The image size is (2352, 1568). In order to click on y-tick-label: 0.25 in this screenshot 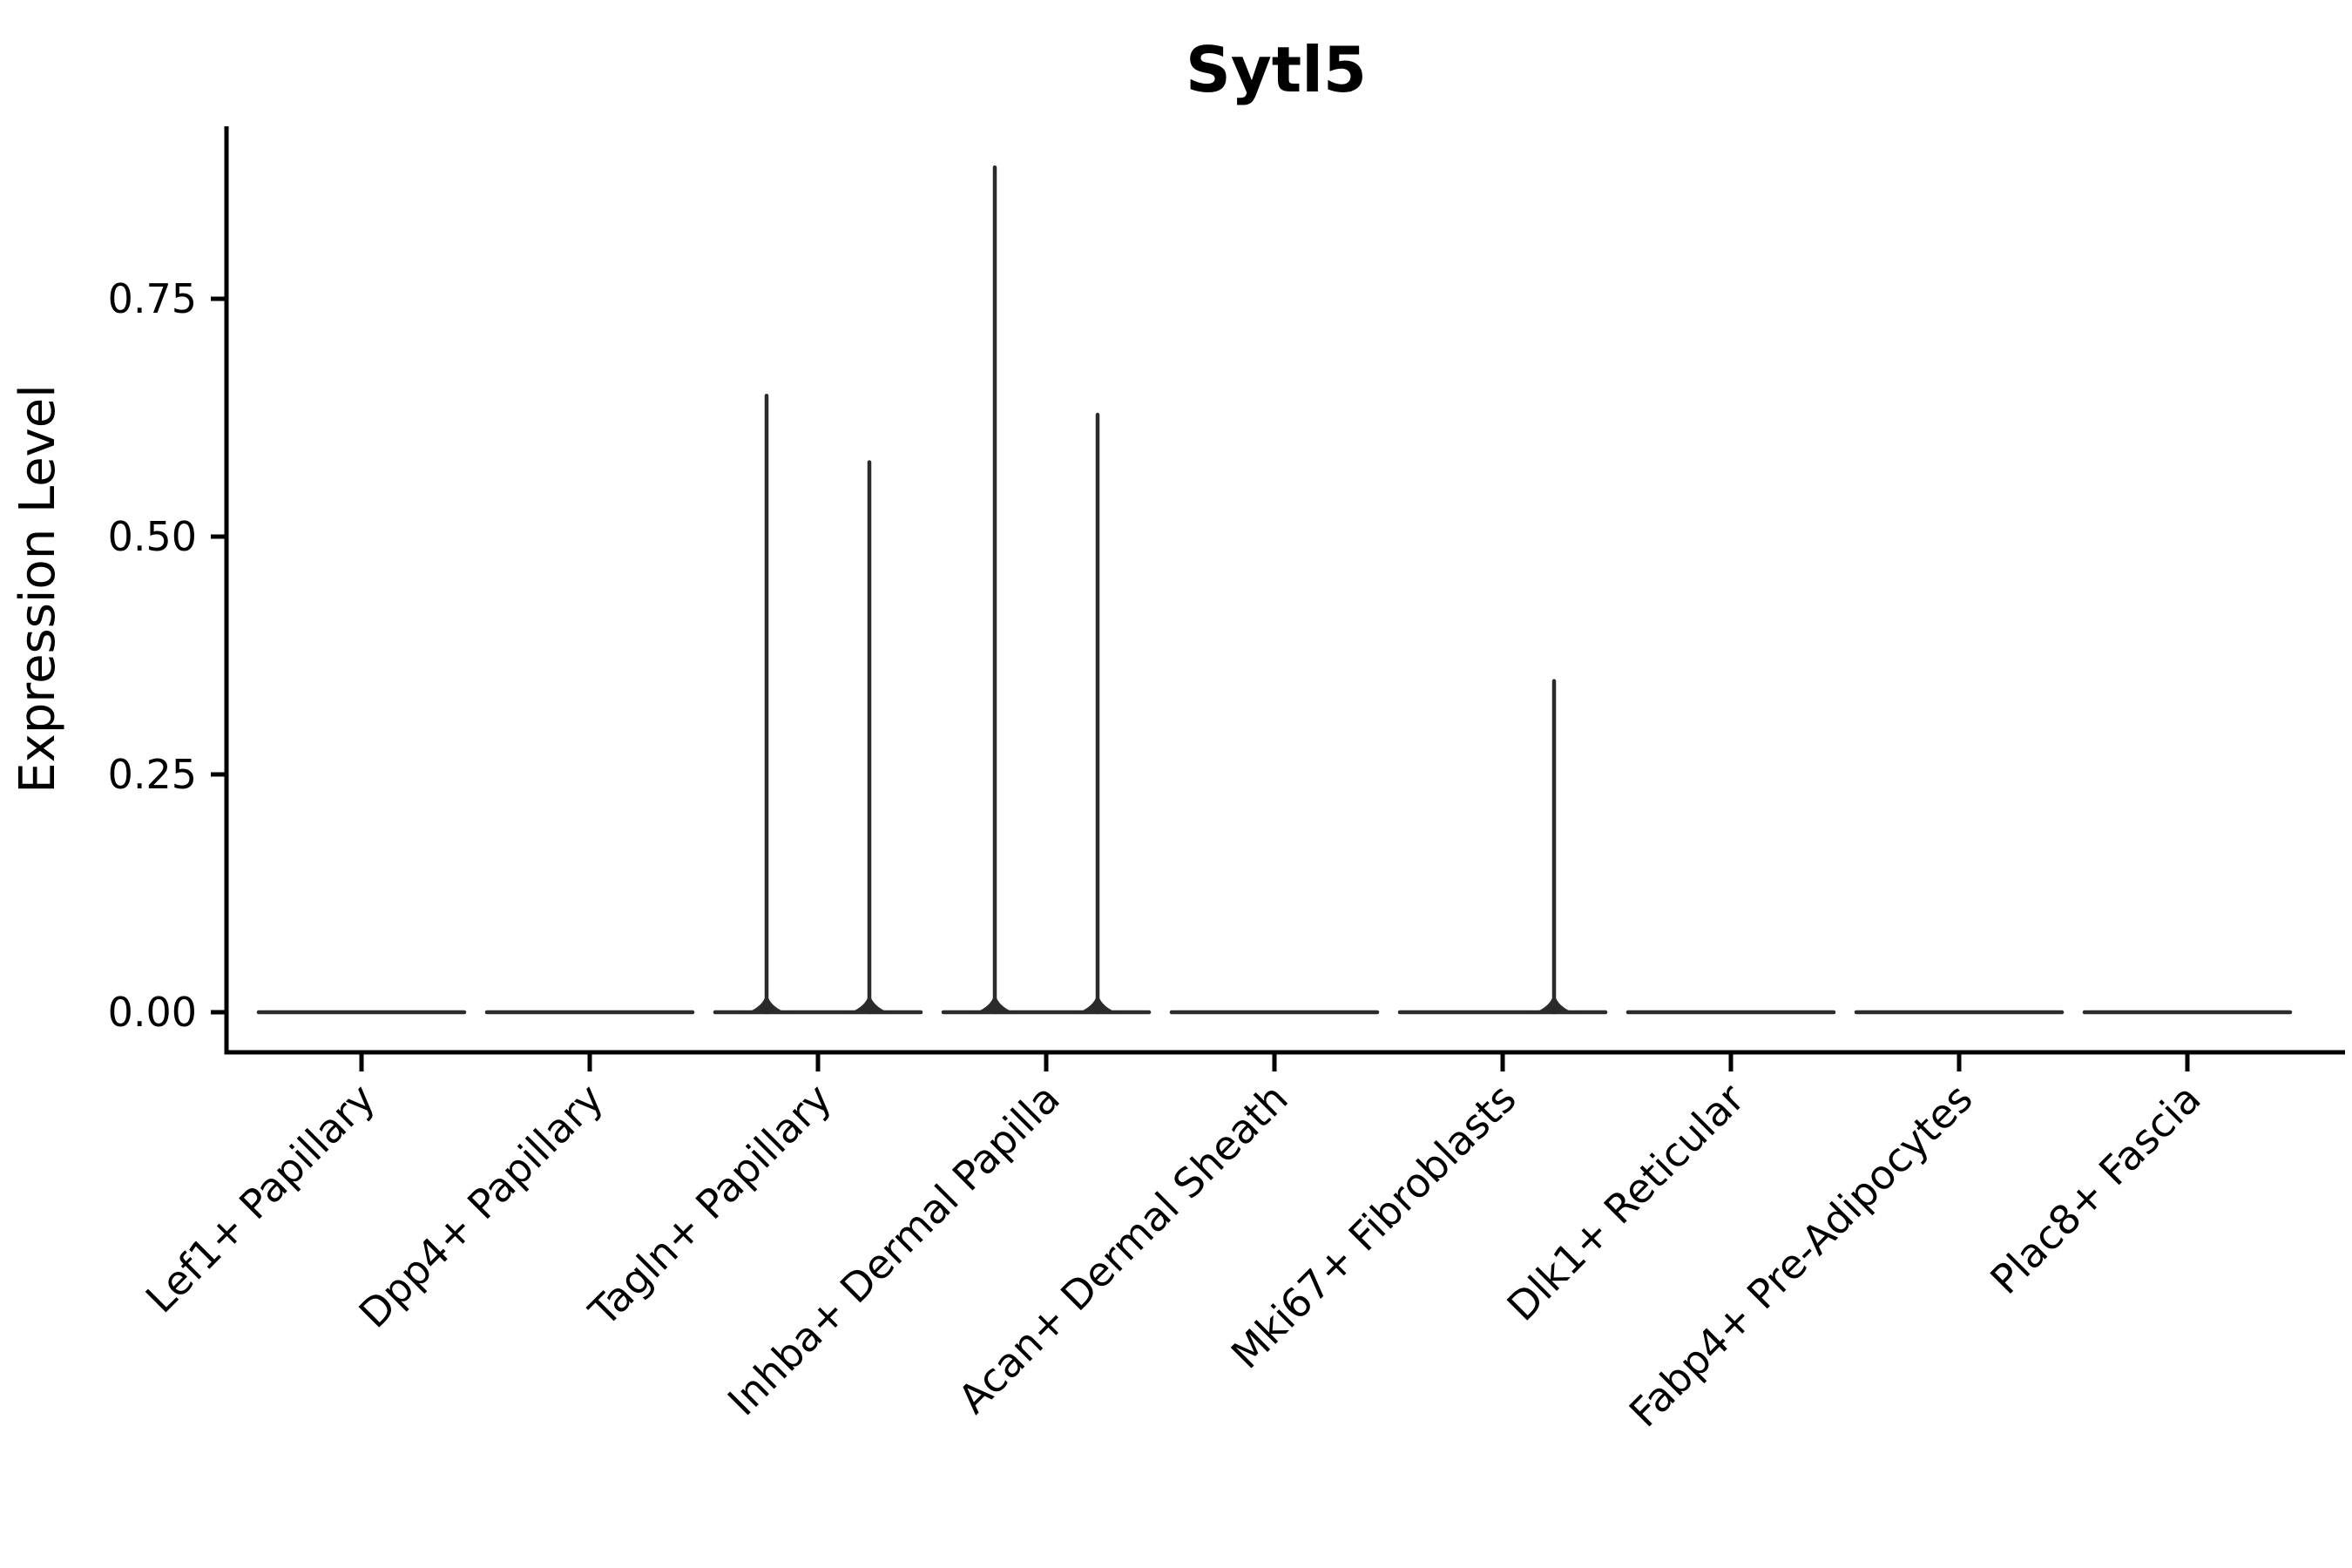, I will do `click(152, 775)`.